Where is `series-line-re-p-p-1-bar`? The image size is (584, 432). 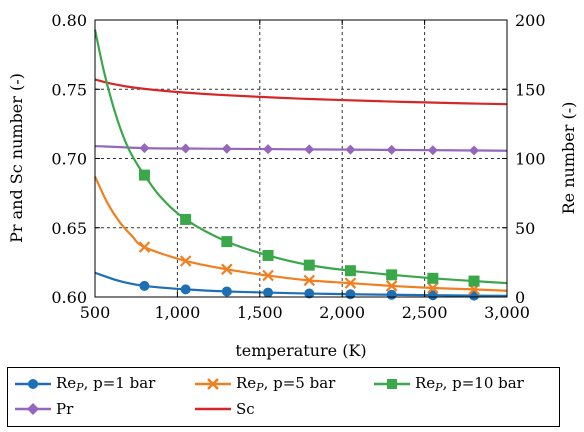
series-line-re-p-p-1-bar is located at coordinates (301, 284).